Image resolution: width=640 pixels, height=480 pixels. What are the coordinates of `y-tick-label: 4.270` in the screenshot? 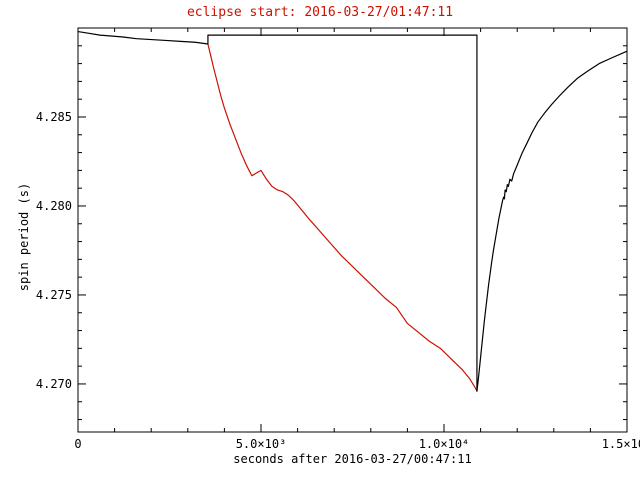 It's located at (54, 384).